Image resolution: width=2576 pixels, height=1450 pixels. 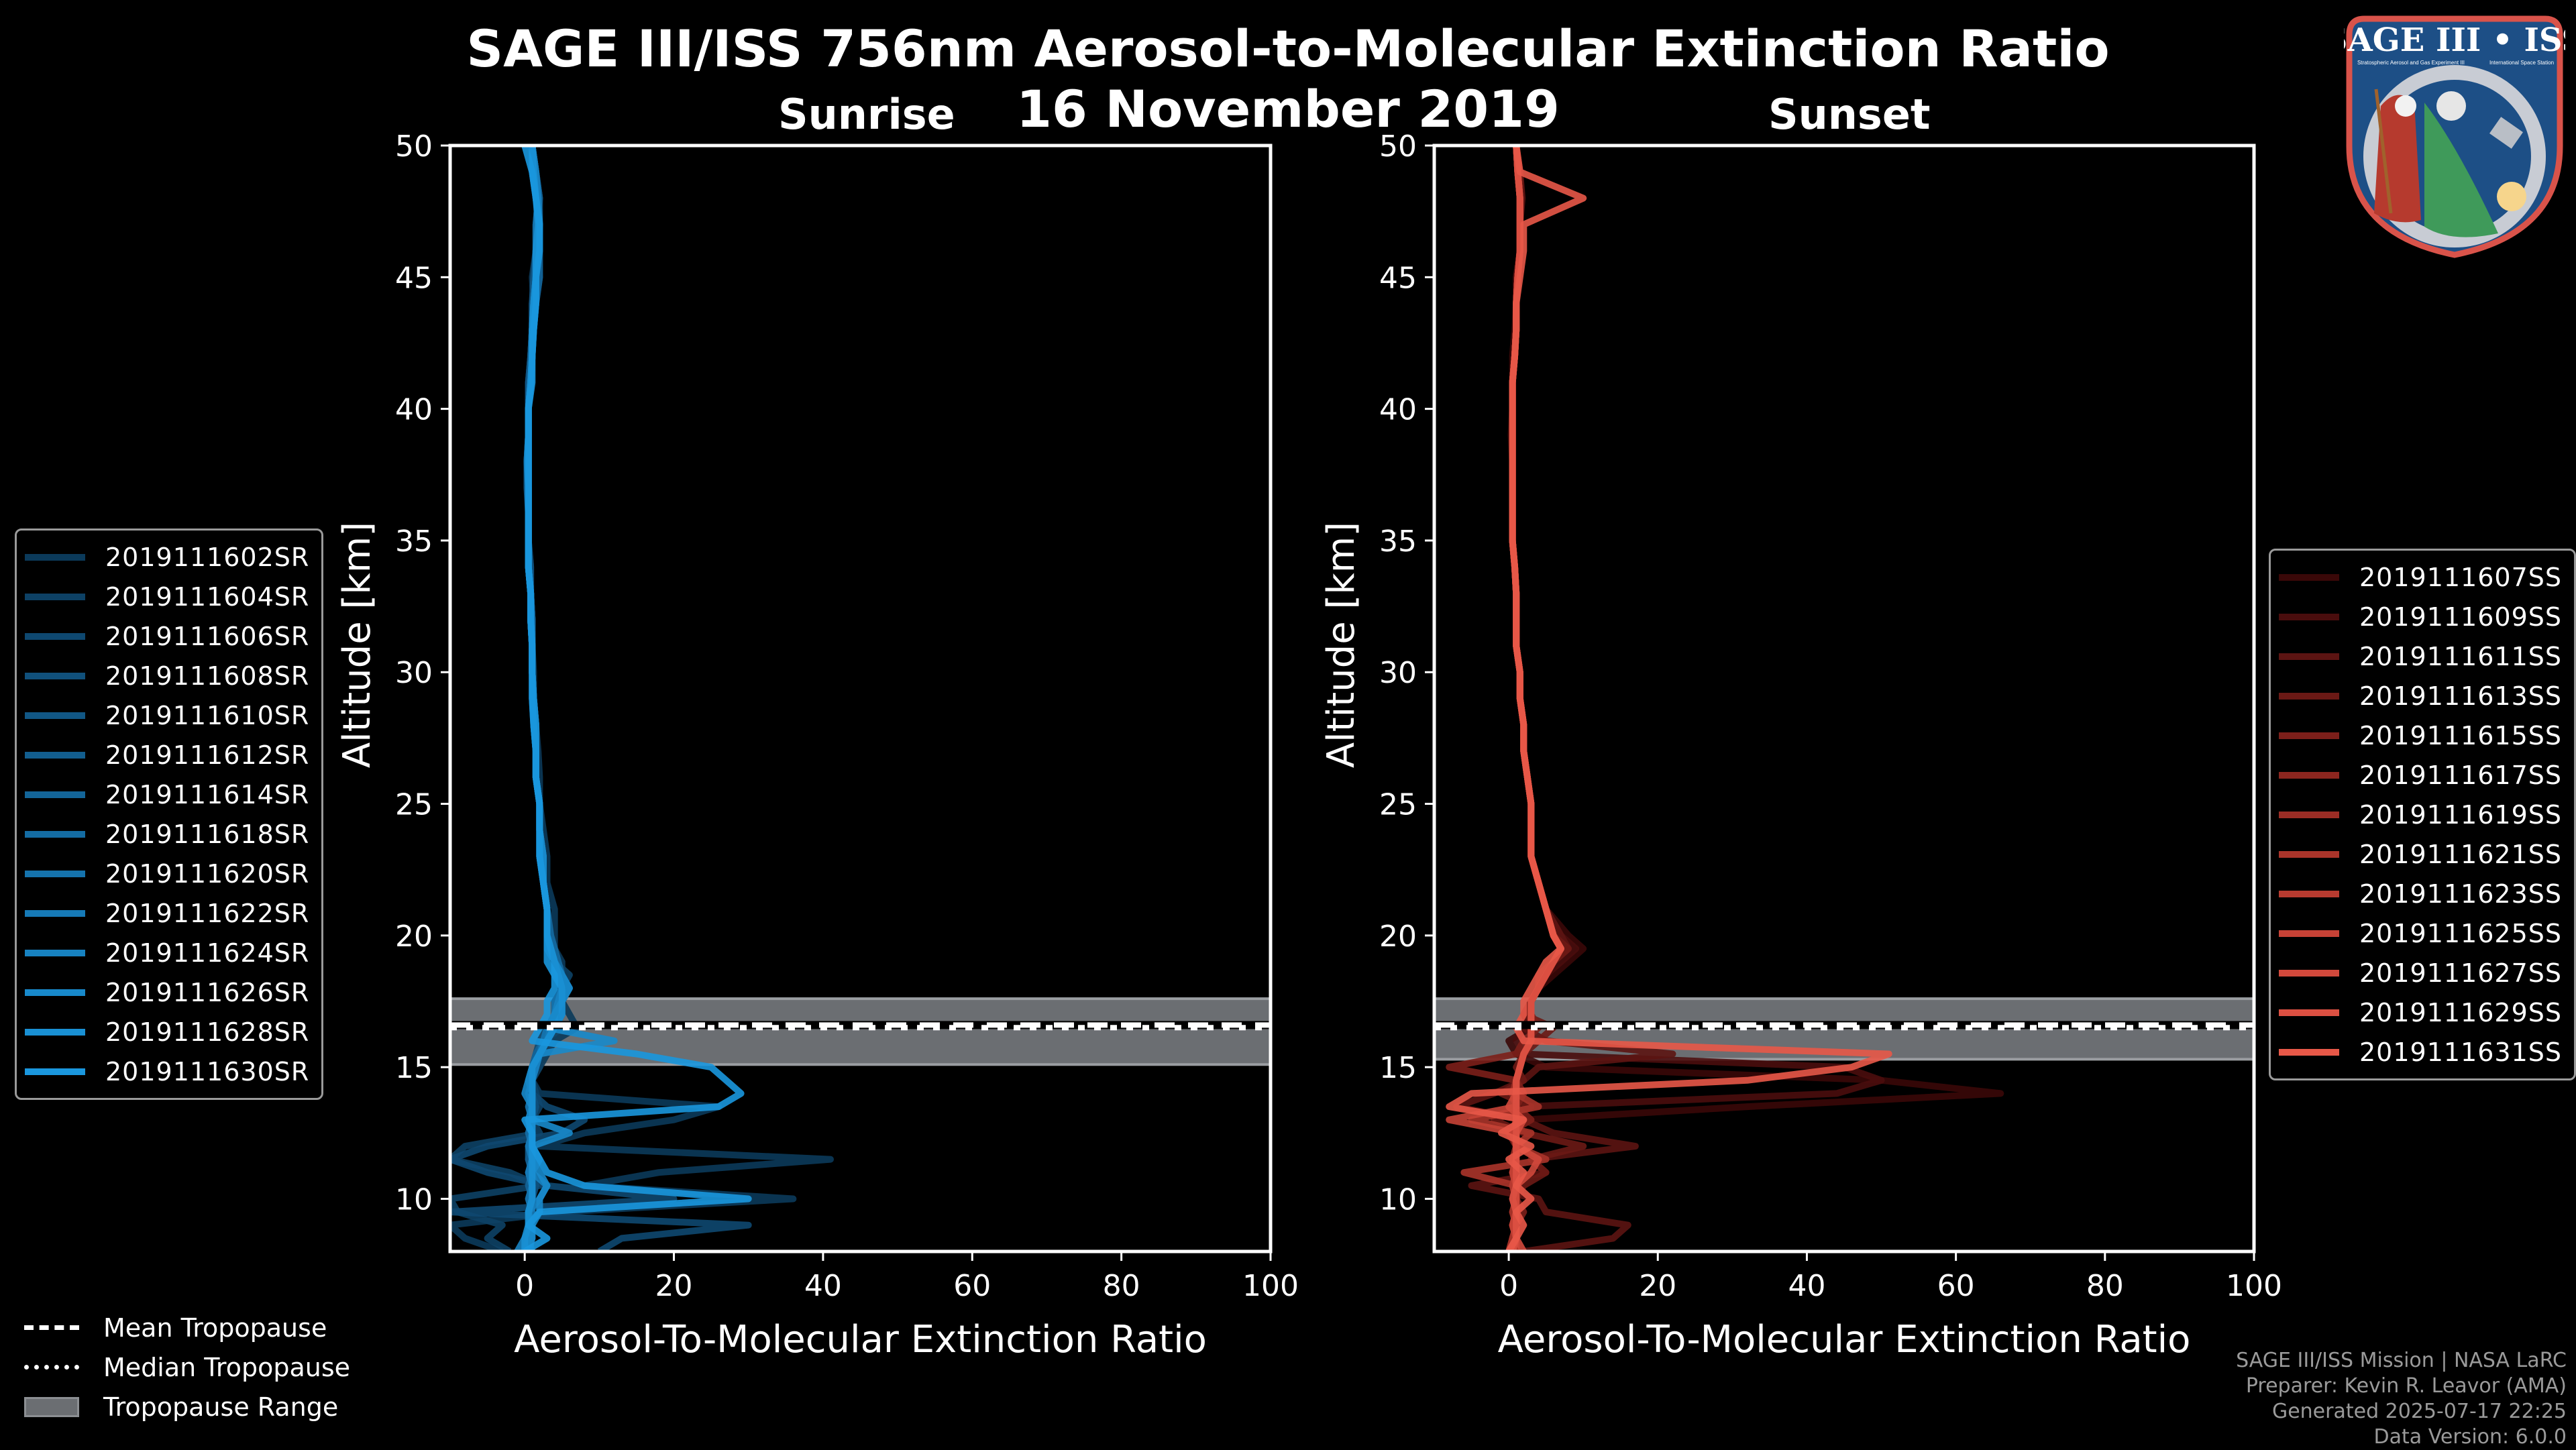 What do you see at coordinates (167, 715) in the screenshot?
I see `legend-item: 2019111610SR` at bounding box center [167, 715].